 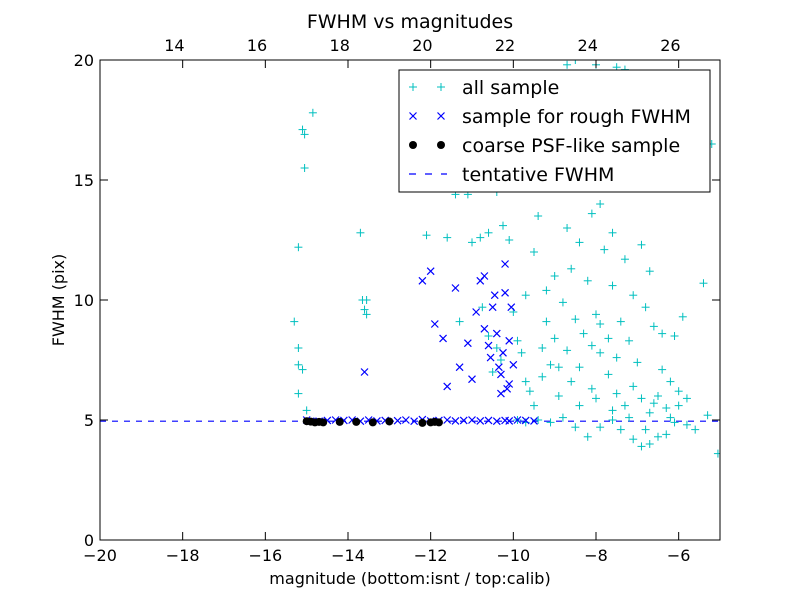 What do you see at coordinates (89, 540) in the screenshot?
I see `y-tick-label: 0` at bounding box center [89, 540].